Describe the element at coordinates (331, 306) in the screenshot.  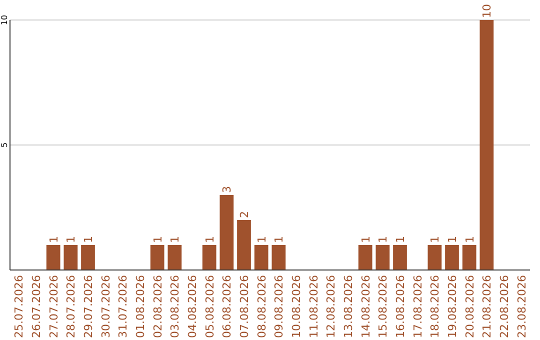
I see `x-tick-label: 12.08.2026` at that location.